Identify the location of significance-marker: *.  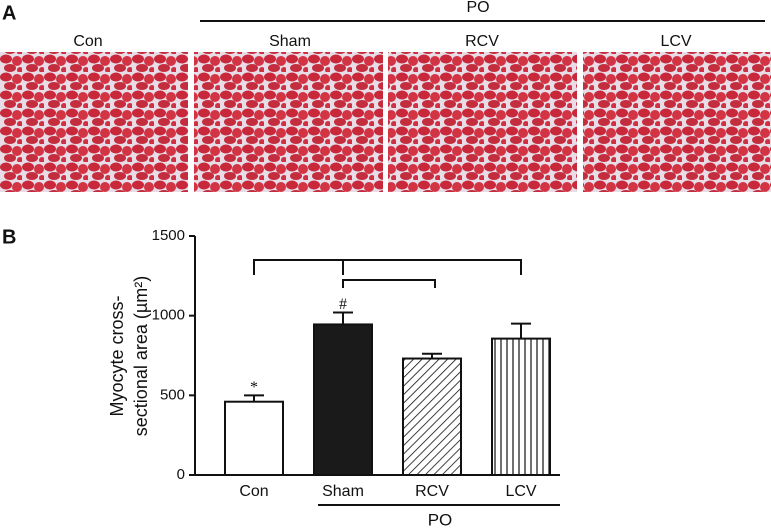
(254, 387).